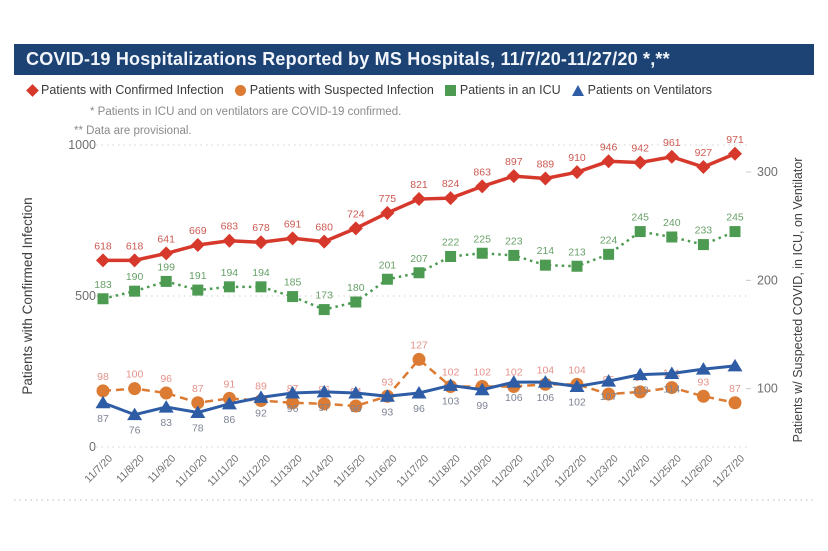  What do you see at coordinates (356, 214) in the screenshot?
I see `point-label: 724` at bounding box center [356, 214].